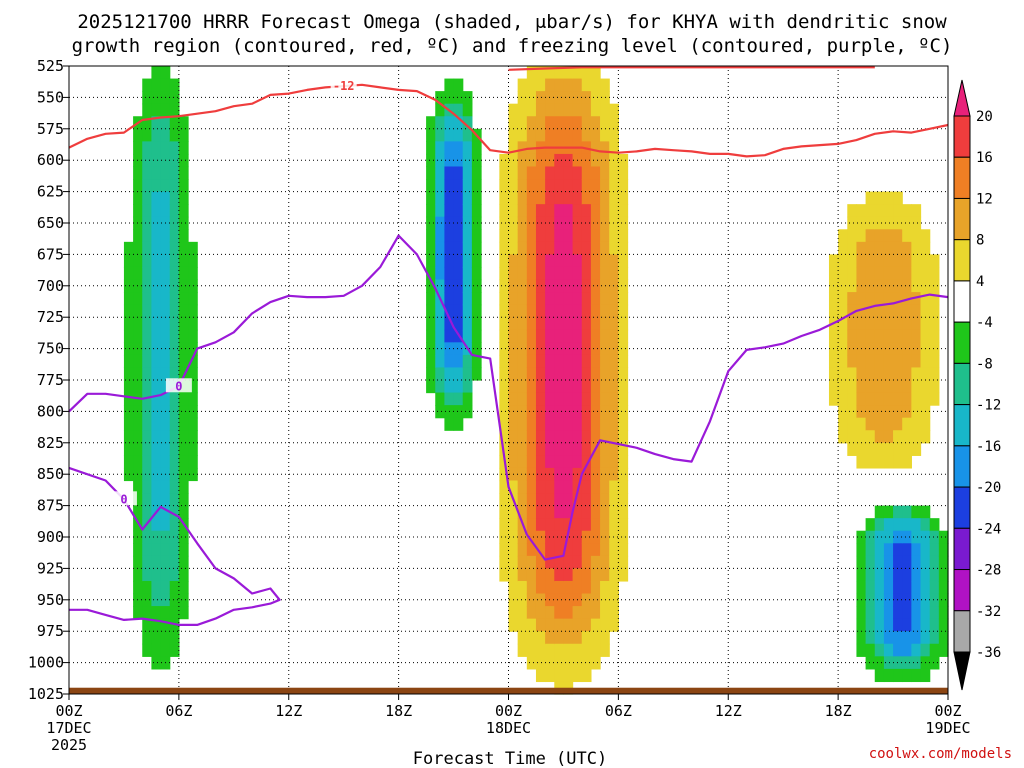 The height and width of the screenshot is (768, 1024). What do you see at coordinates (988, 653) in the screenshot?
I see `colorbar-label: -36` at bounding box center [988, 653].